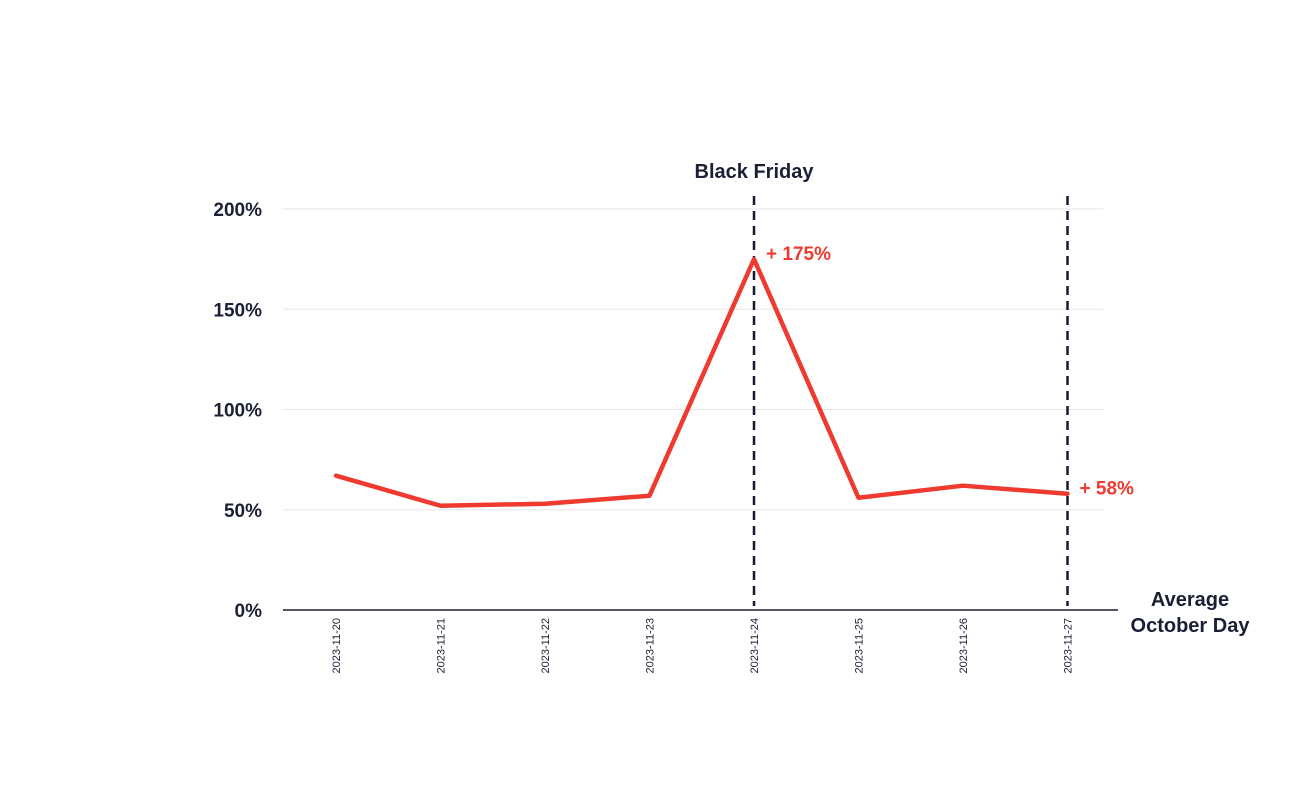 The height and width of the screenshot is (800, 1300). I want to click on y-tick-label: 100%, so click(237, 411).